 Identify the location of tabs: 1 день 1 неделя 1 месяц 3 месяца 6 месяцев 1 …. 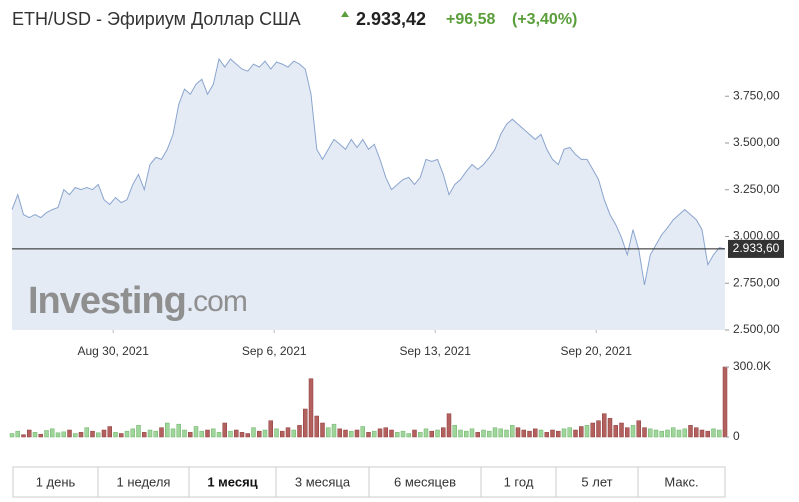
(369, 482).